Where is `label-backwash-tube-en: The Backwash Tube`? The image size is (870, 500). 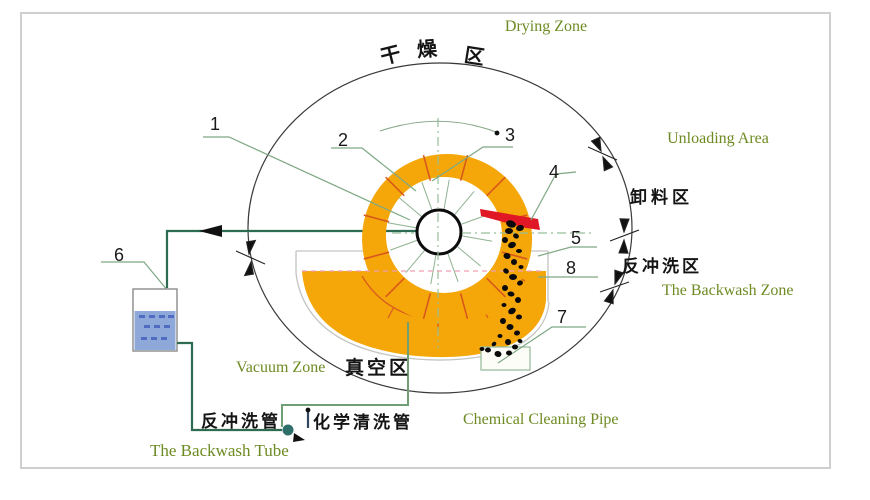
label-backwash-tube-en: The Backwash Tube is located at coordinates (219, 450).